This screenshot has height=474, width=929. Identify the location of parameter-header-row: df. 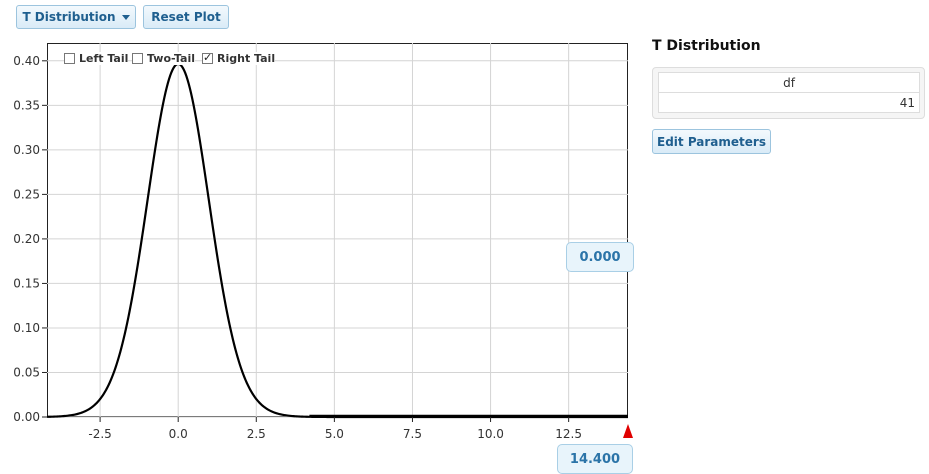
(789, 82).